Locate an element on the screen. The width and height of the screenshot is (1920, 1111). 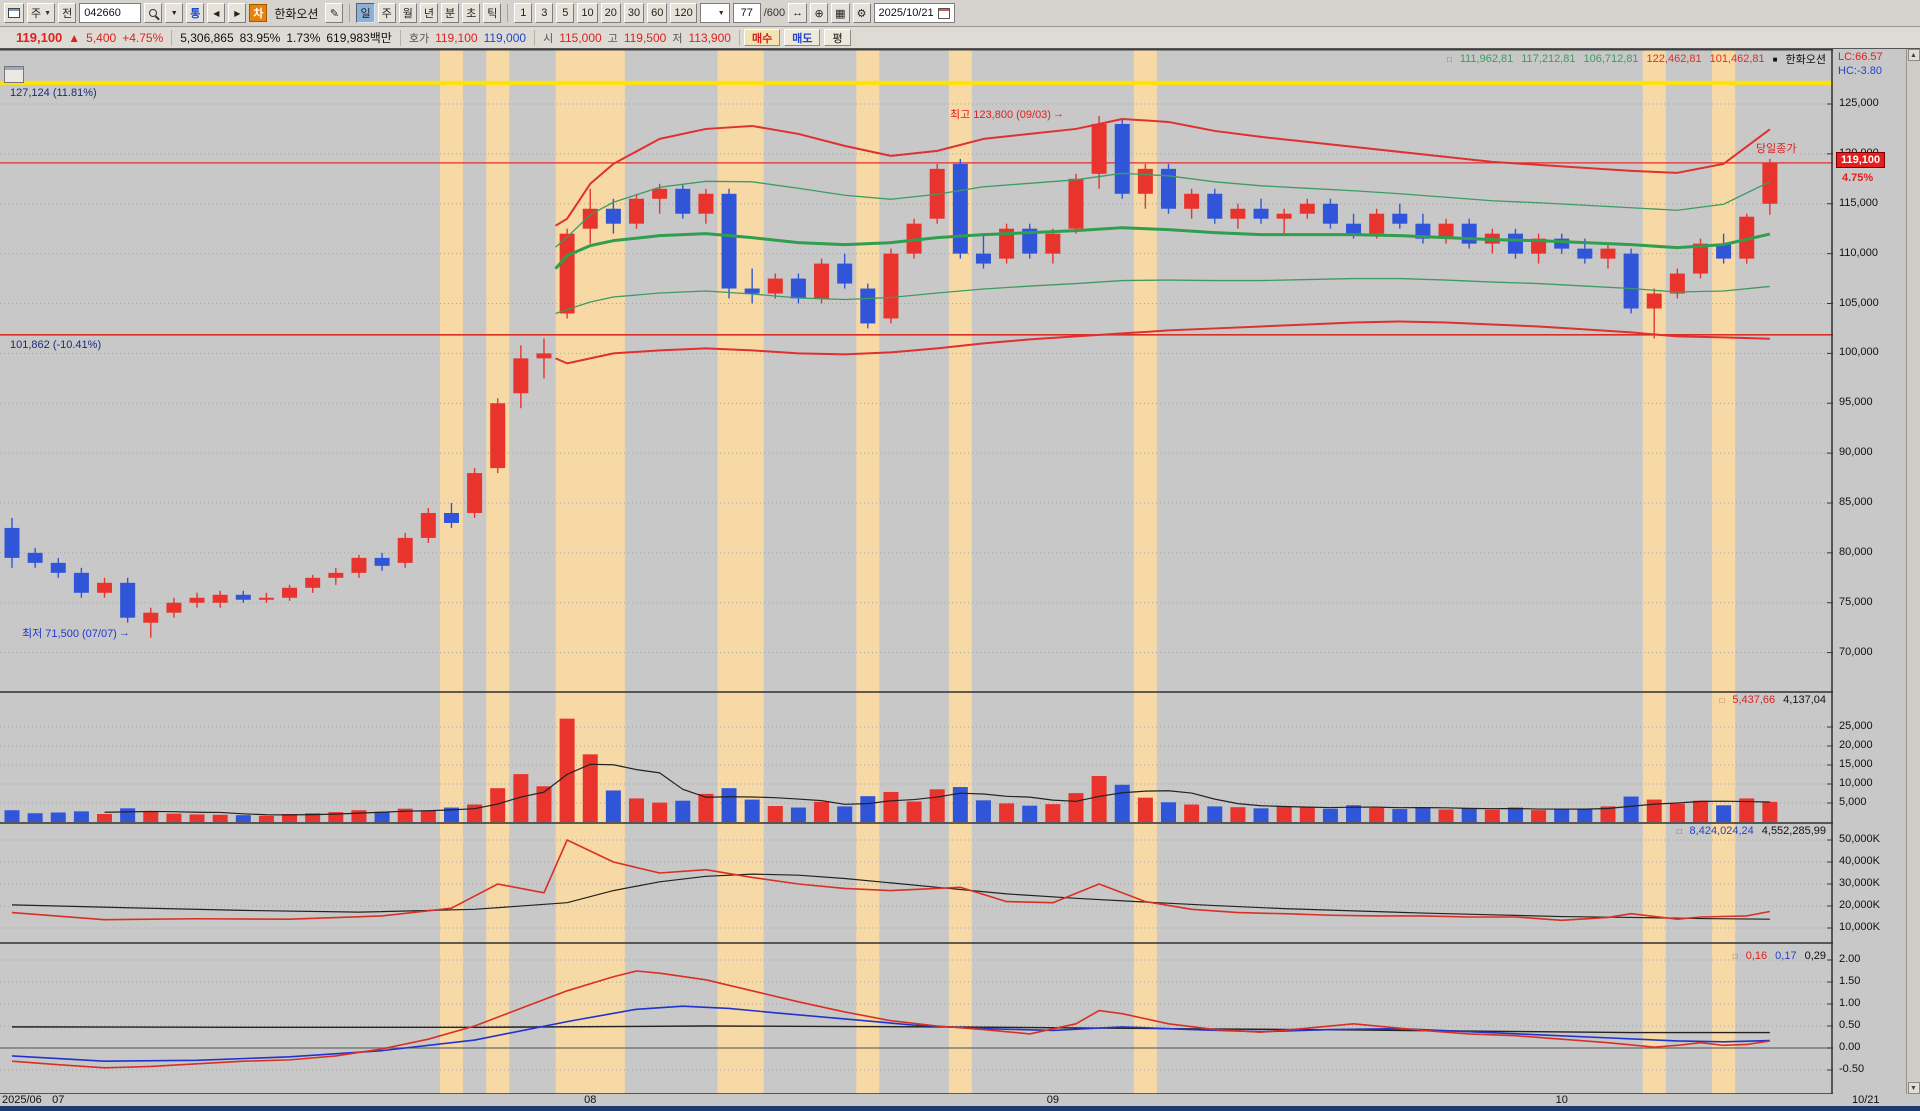
interval-button-120: 120 is located at coordinates (683, 13).